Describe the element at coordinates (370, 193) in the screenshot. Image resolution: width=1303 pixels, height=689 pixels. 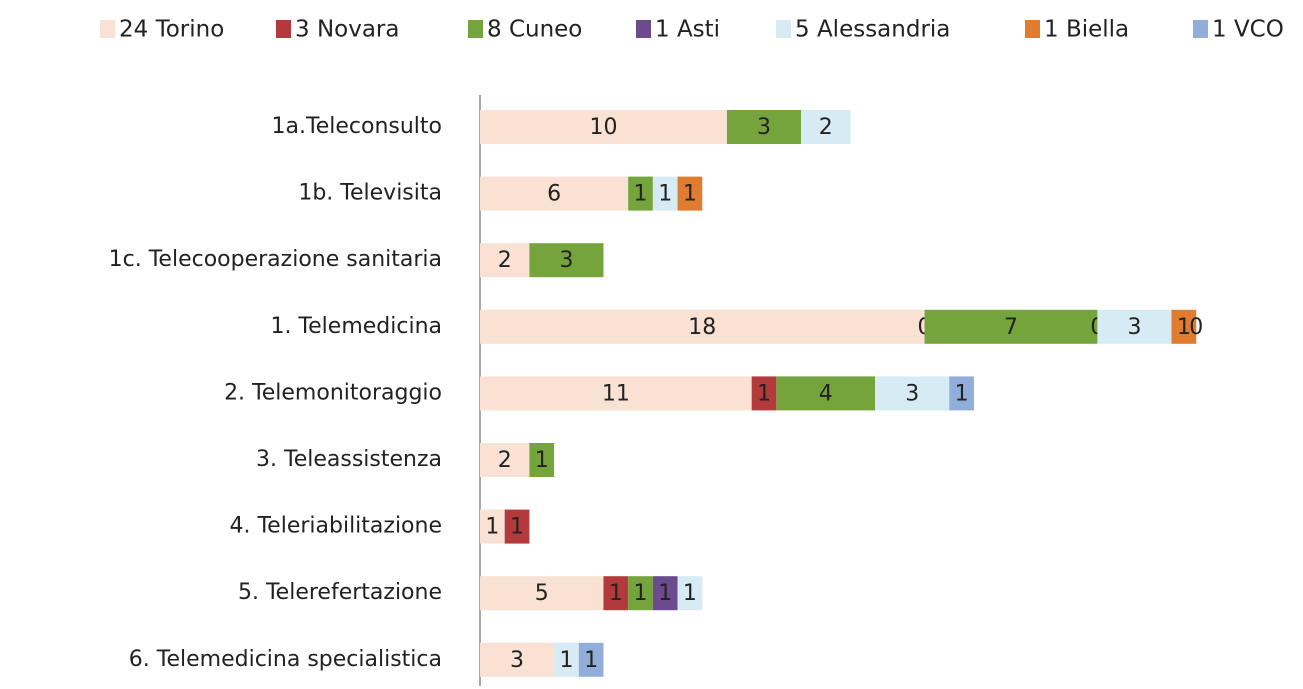
I see `category-label: 1b. Televisita` at that location.